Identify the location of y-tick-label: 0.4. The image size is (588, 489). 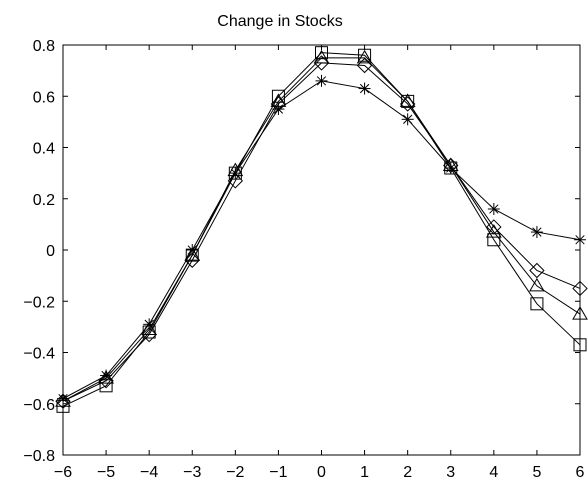
(44, 149).